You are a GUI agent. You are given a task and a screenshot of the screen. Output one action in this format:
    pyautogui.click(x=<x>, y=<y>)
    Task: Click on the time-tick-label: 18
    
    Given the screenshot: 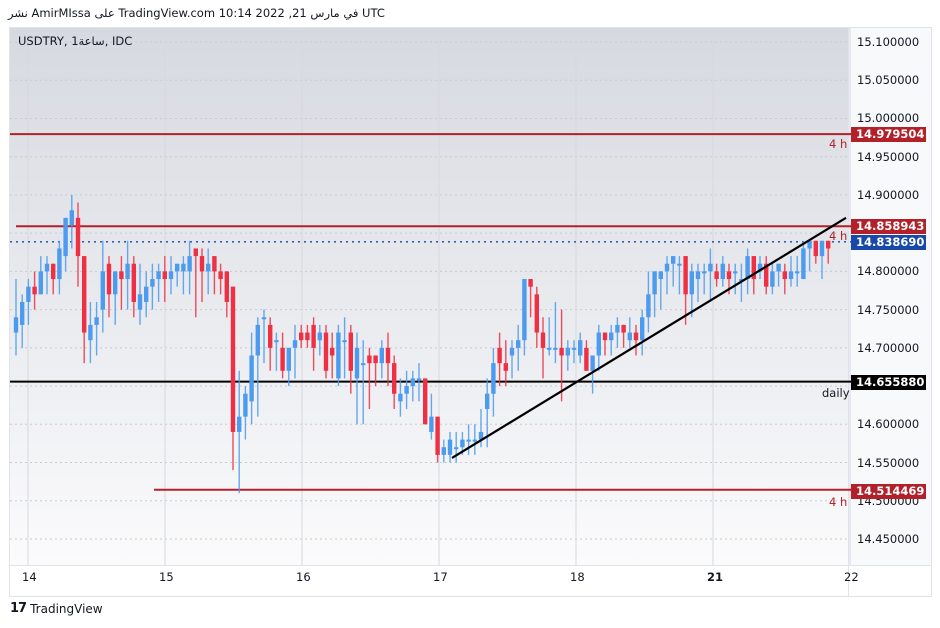 What is the action you would take?
    pyautogui.click(x=577, y=577)
    